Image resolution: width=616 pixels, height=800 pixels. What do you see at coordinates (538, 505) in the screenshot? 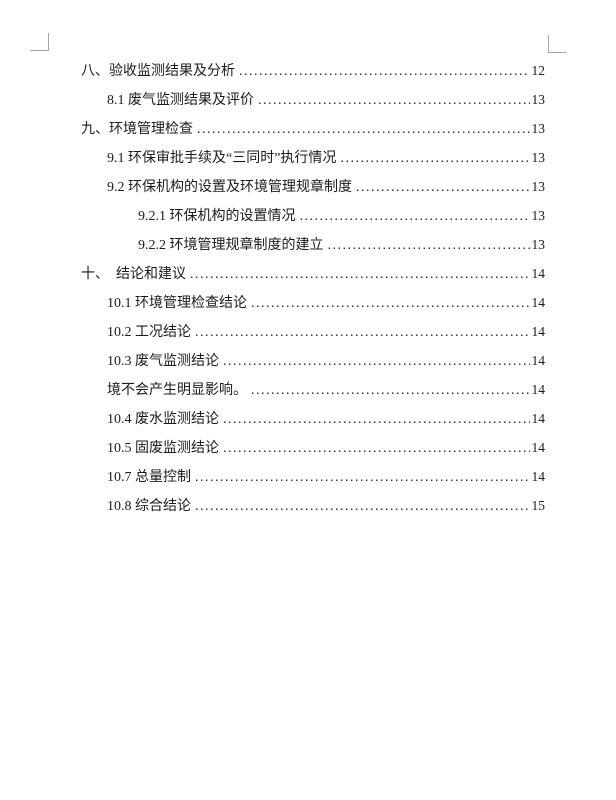
I see `toc-entry-page-number: 15` at bounding box center [538, 505].